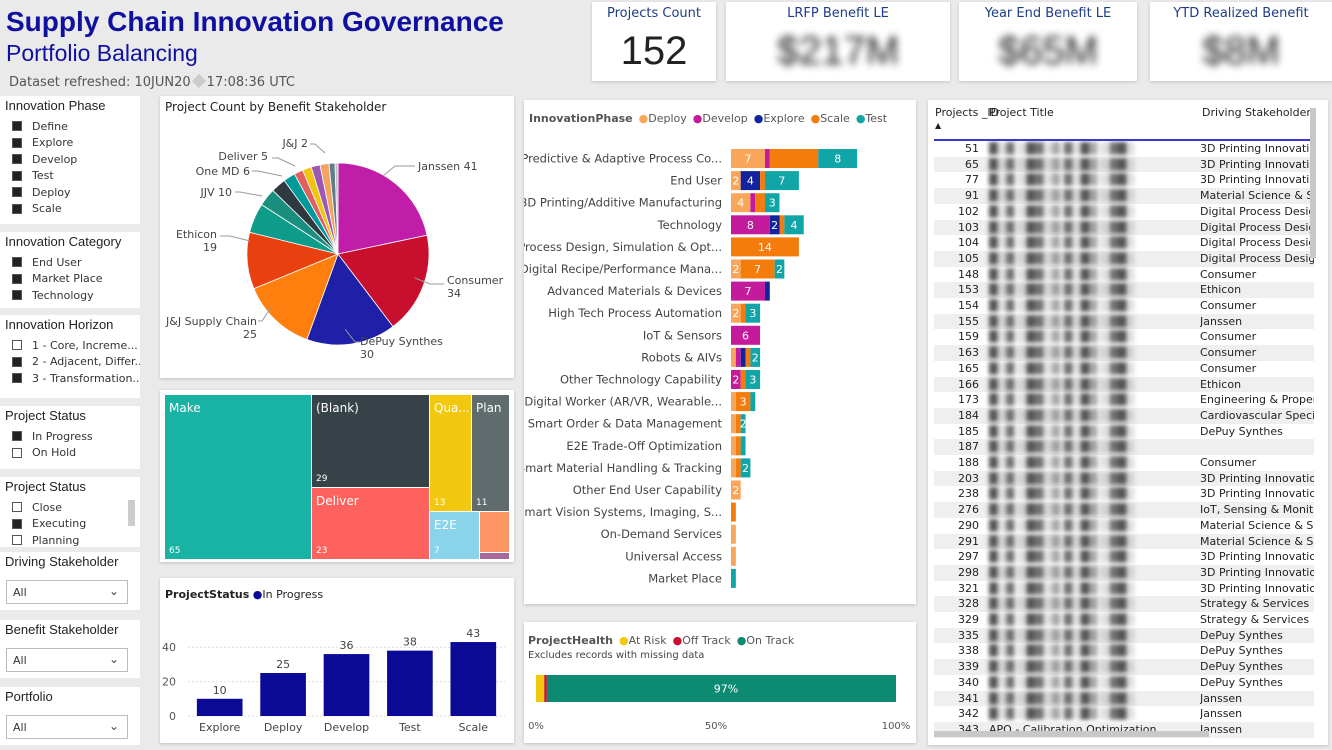 This screenshot has width=1332, height=750. Describe the element at coordinates (1124, 290) in the screenshot. I see `table-row: 153 █░▓ ░█▓░▒ ▓░█▒ ░▓█░ Ethicon` at that location.